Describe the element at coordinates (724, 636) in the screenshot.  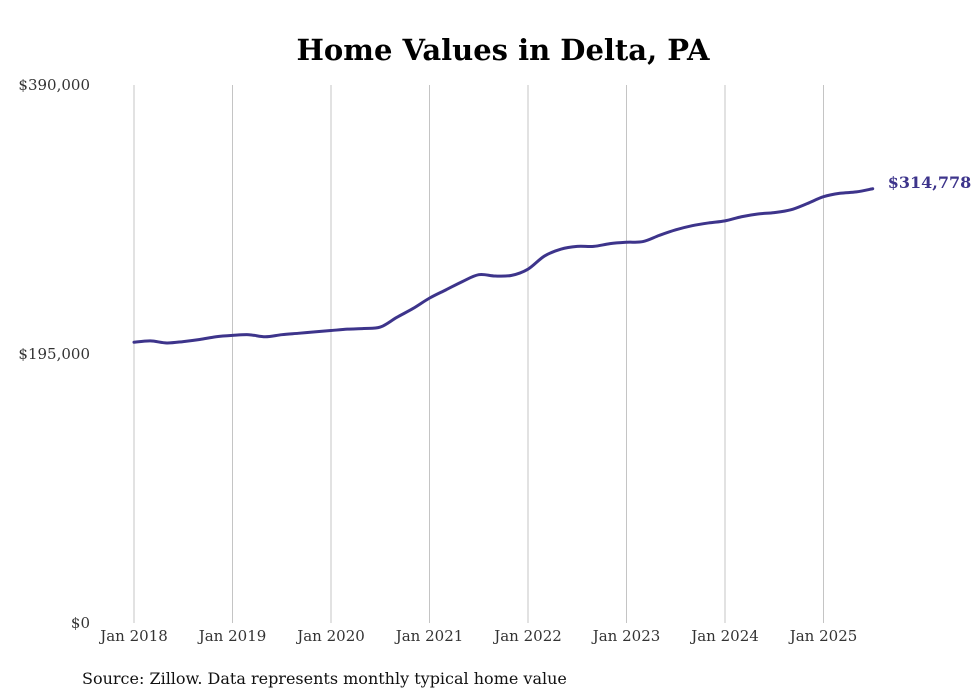
I see `x-tick-label: Jan 2024` at that location.